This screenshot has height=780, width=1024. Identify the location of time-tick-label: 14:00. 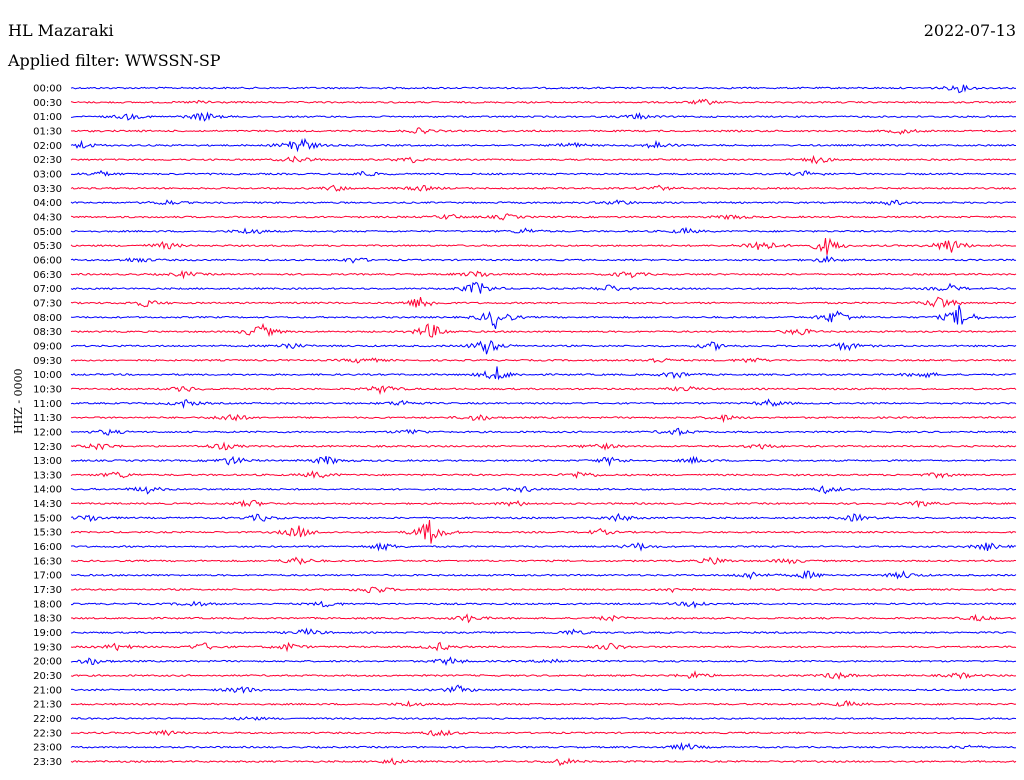
(47, 490).